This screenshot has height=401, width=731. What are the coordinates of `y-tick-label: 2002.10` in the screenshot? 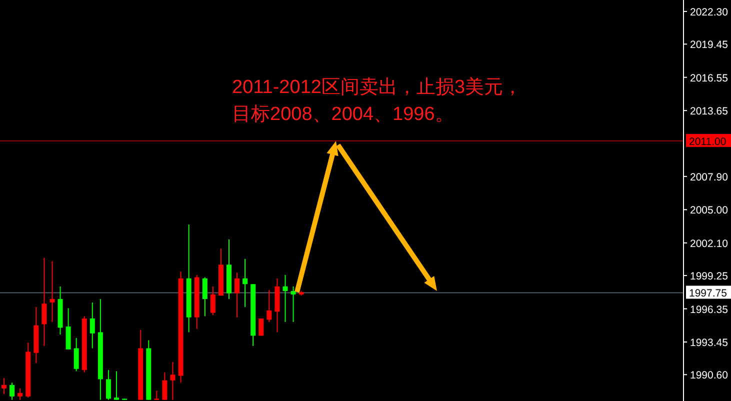 It's located at (709, 244).